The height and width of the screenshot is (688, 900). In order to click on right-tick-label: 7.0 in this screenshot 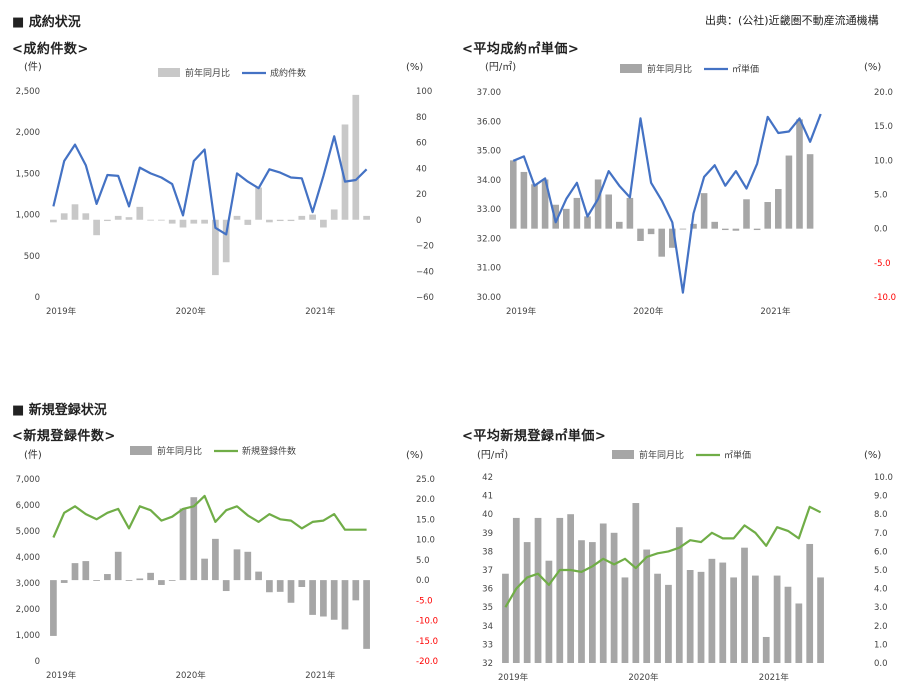, I will do `click(881, 534)`.